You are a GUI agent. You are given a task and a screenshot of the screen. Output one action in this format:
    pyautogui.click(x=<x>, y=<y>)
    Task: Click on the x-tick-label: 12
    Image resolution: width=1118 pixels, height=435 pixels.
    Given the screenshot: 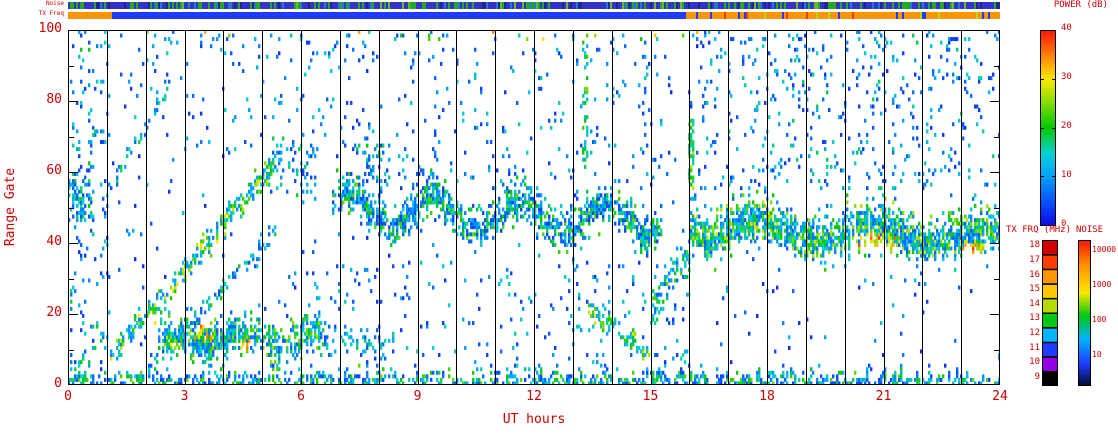 What is the action you would take?
    pyautogui.click(x=534, y=396)
    